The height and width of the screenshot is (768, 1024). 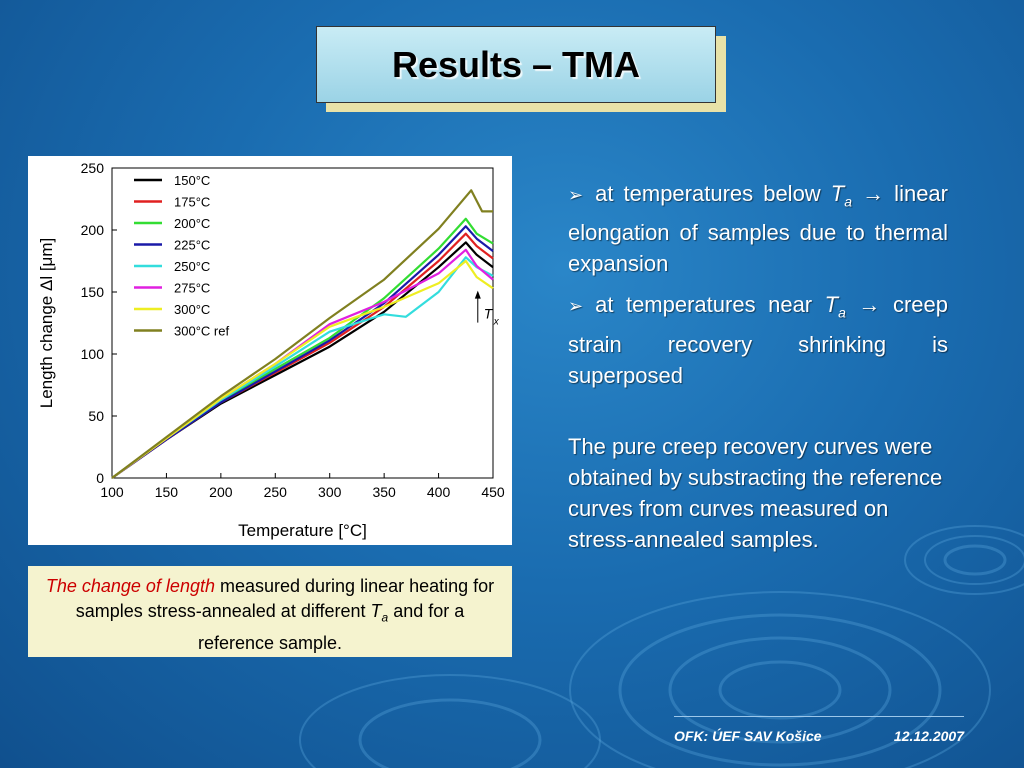 I want to click on x-tick-label: 250, so click(x=276, y=492).